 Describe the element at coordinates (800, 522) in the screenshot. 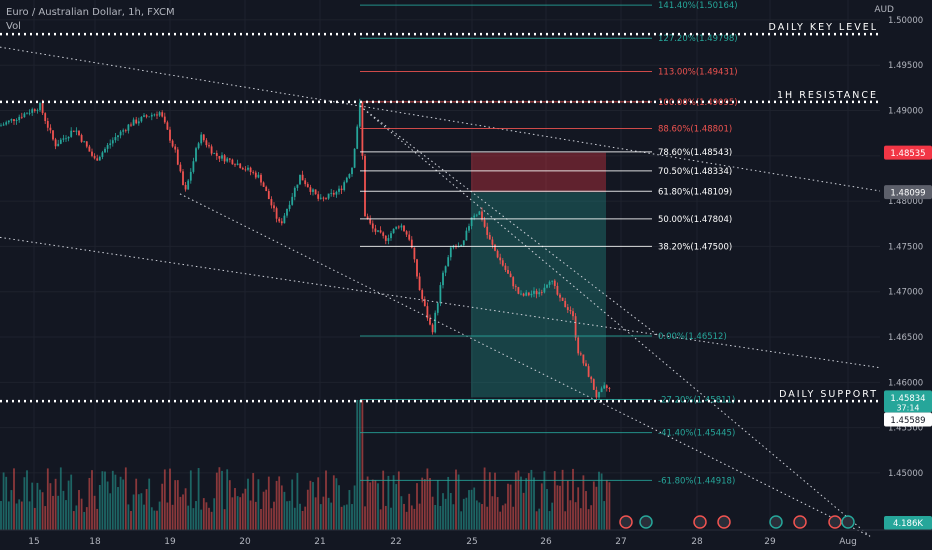

I see `event-marker` at that location.